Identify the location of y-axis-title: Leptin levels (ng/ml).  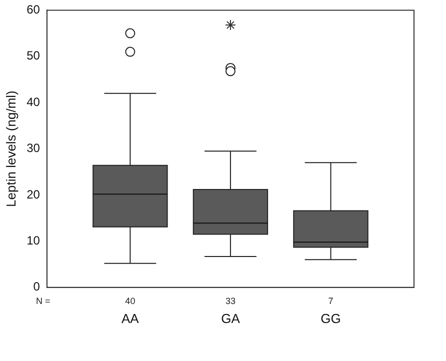
(10, 148).